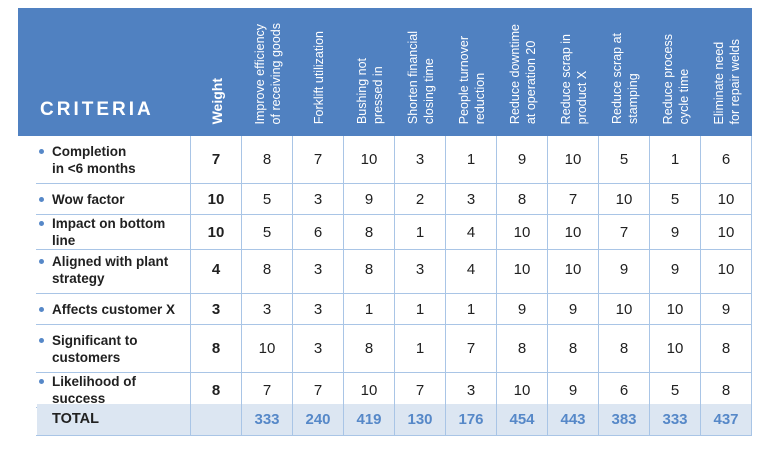 This screenshot has width=768, height=450. What do you see at coordinates (369, 420) in the screenshot?
I see `total-value-cell: 419` at bounding box center [369, 420].